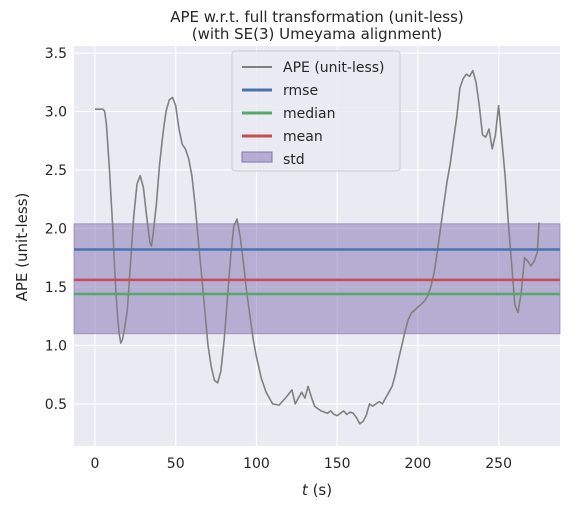  I want to click on y-tick-label: 3.0, so click(56, 112).